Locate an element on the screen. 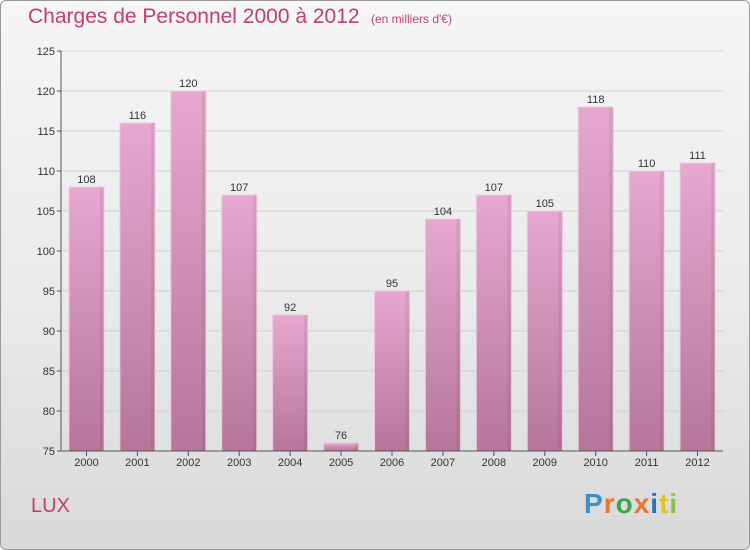  y-tick-label: 95 is located at coordinates (49, 292).